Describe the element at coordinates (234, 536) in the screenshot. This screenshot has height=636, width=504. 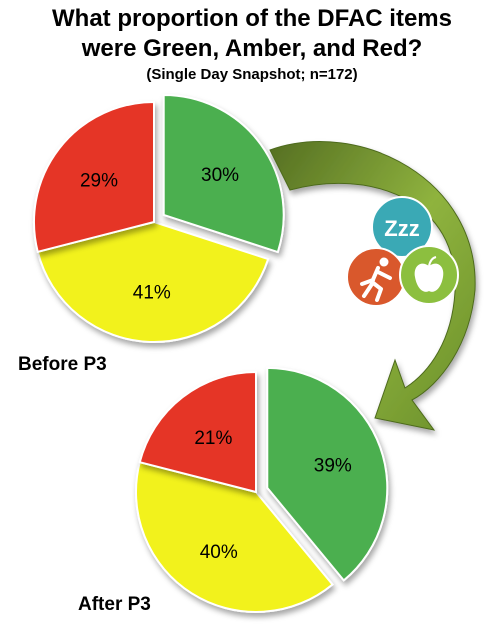
I see `after-pie-slice-amber` at that location.